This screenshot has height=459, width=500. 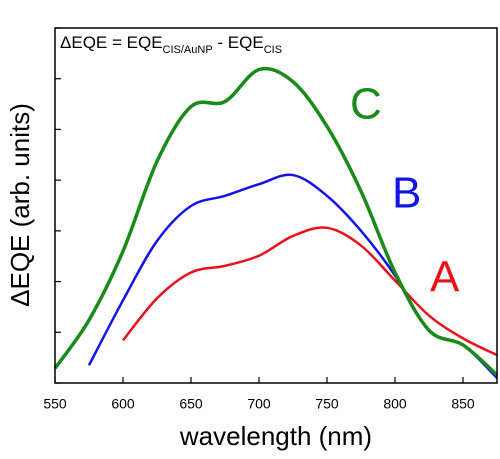 What do you see at coordinates (275, 436) in the screenshot?
I see `x-axis-label: wavelength (nm)` at bounding box center [275, 436].